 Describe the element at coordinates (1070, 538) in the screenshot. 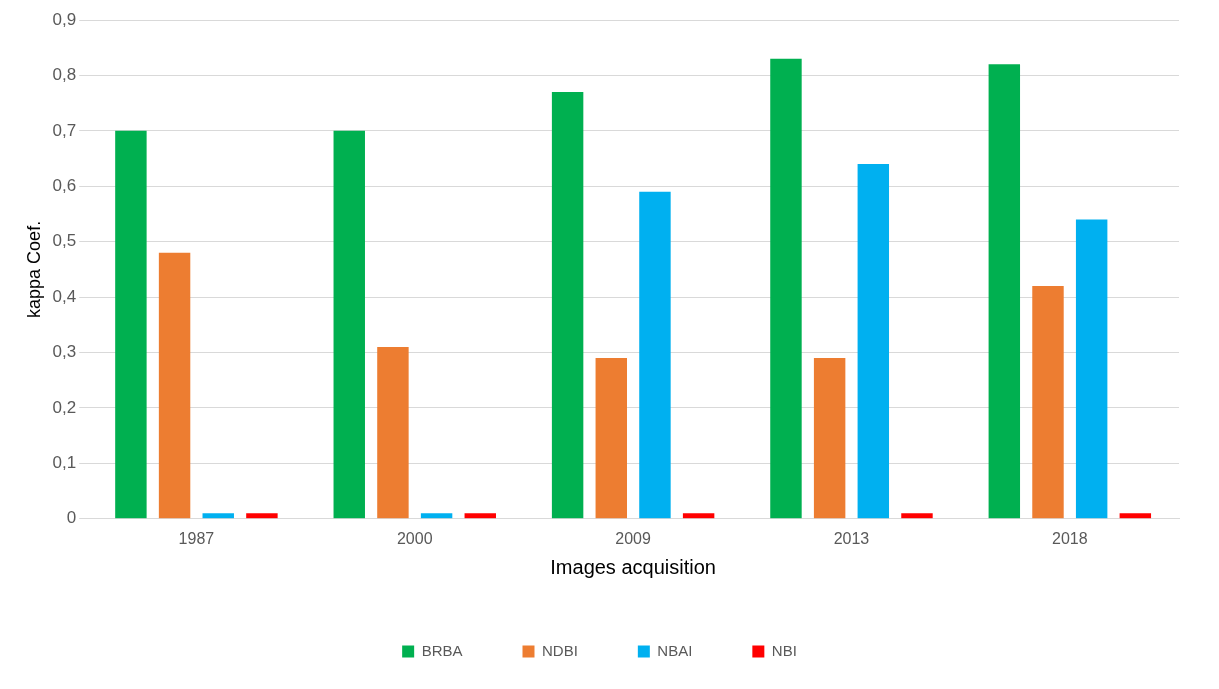

I see `x-tick-label: 2018` at that location.